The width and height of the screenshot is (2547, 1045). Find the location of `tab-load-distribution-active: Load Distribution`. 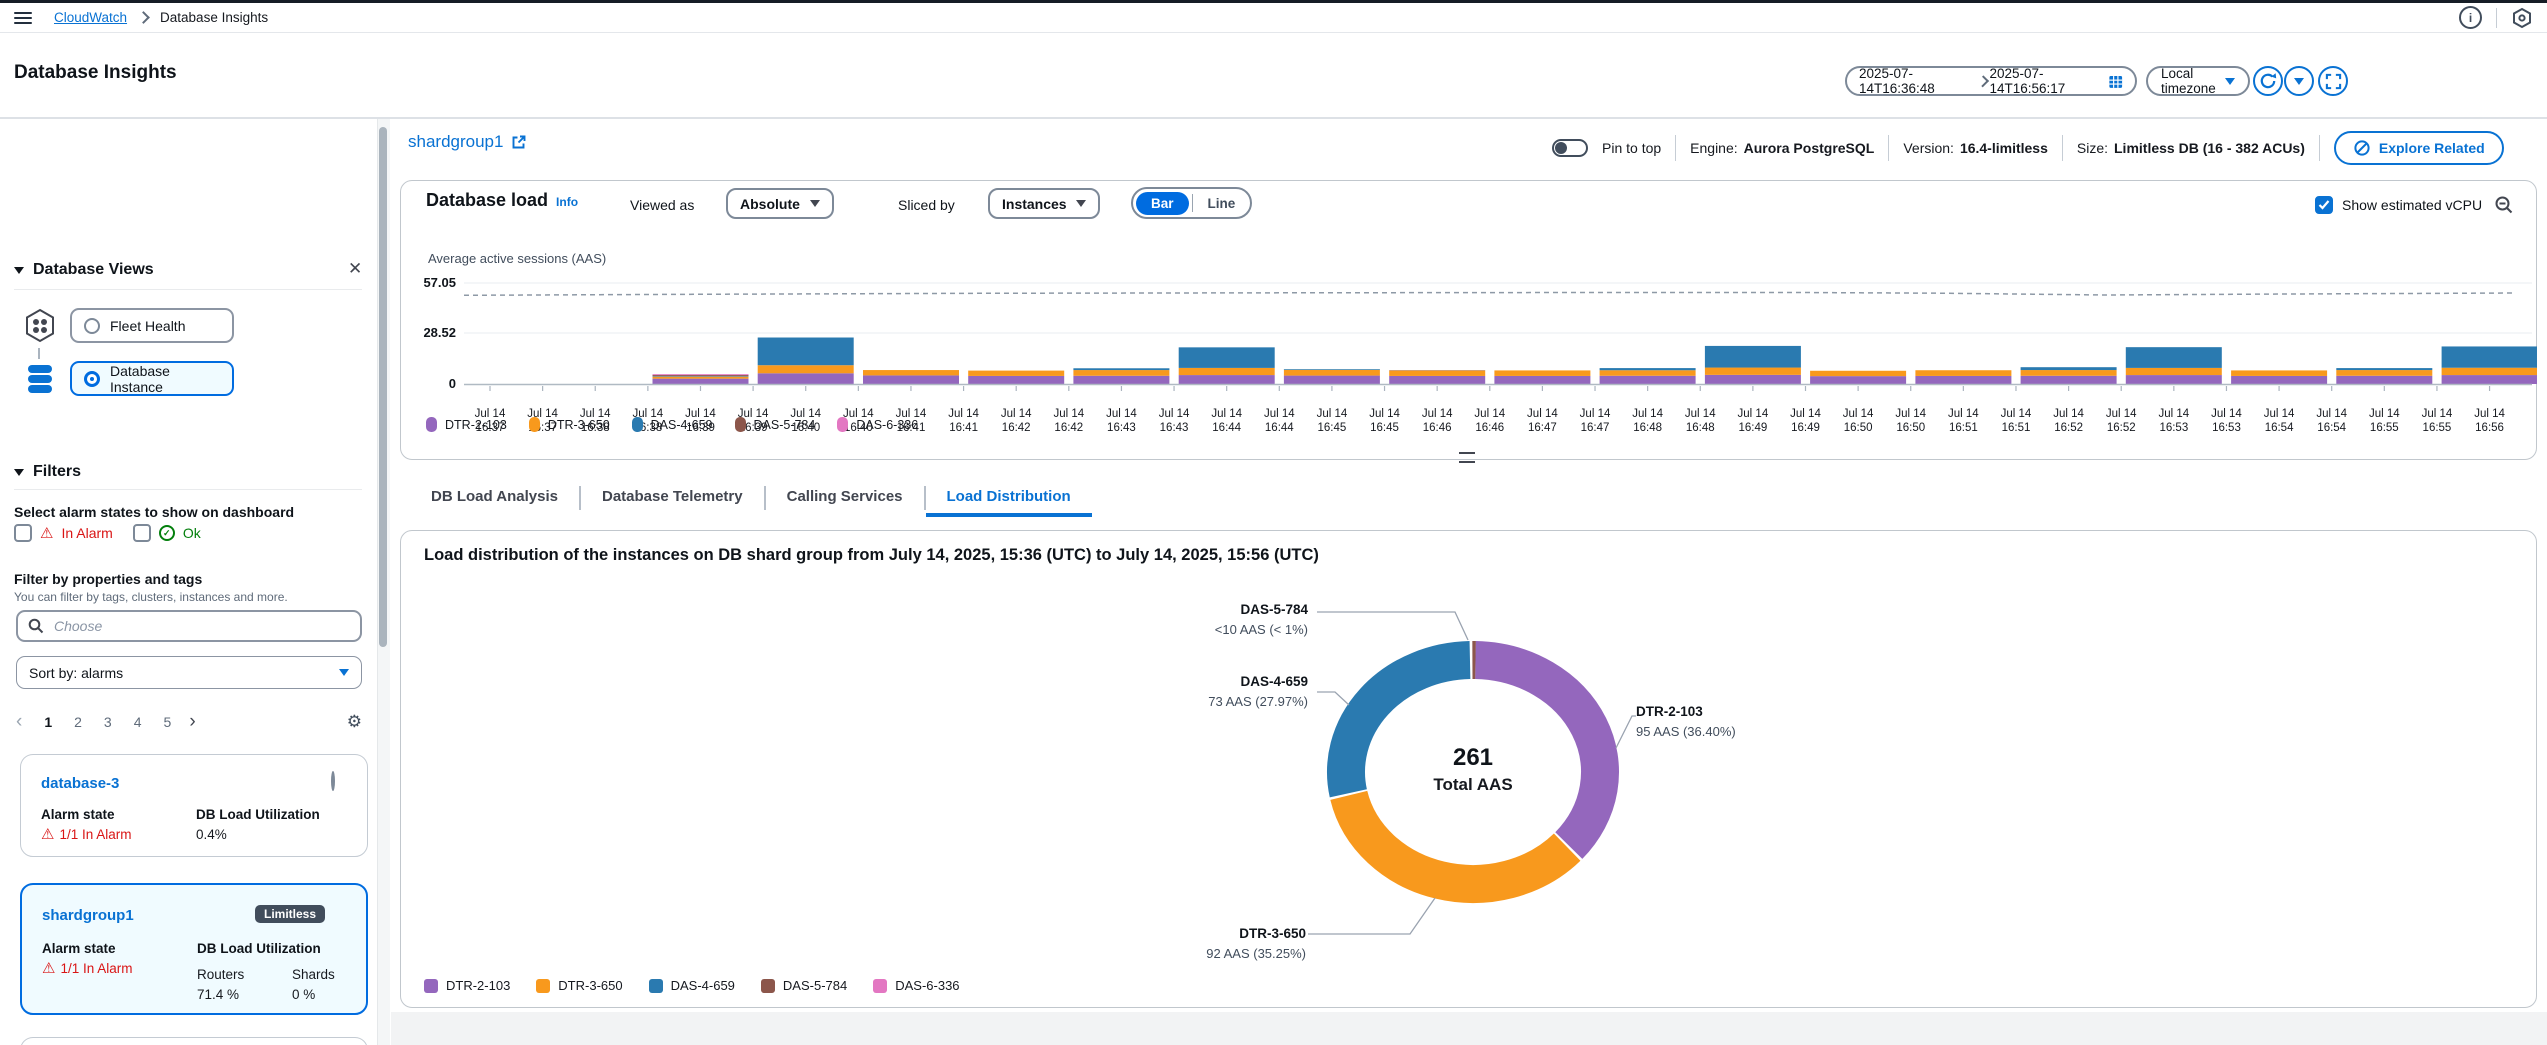

tab-load-distribution-active: Load Distribution is located at coordinates (1008, 498).